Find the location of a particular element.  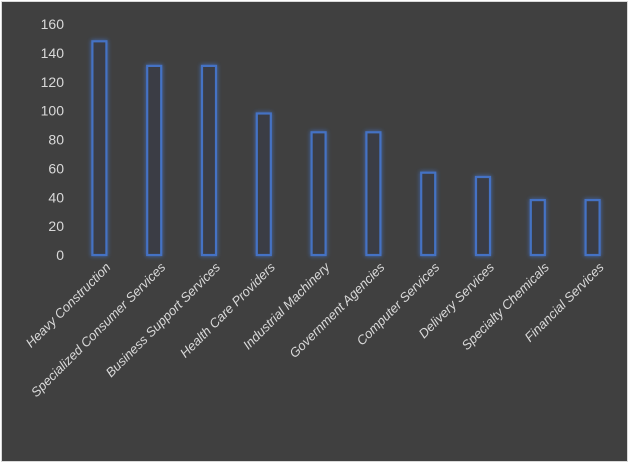

y-axis: 0 20 40 60 80 100 120 140 160 is located at coordinates (53, 139).